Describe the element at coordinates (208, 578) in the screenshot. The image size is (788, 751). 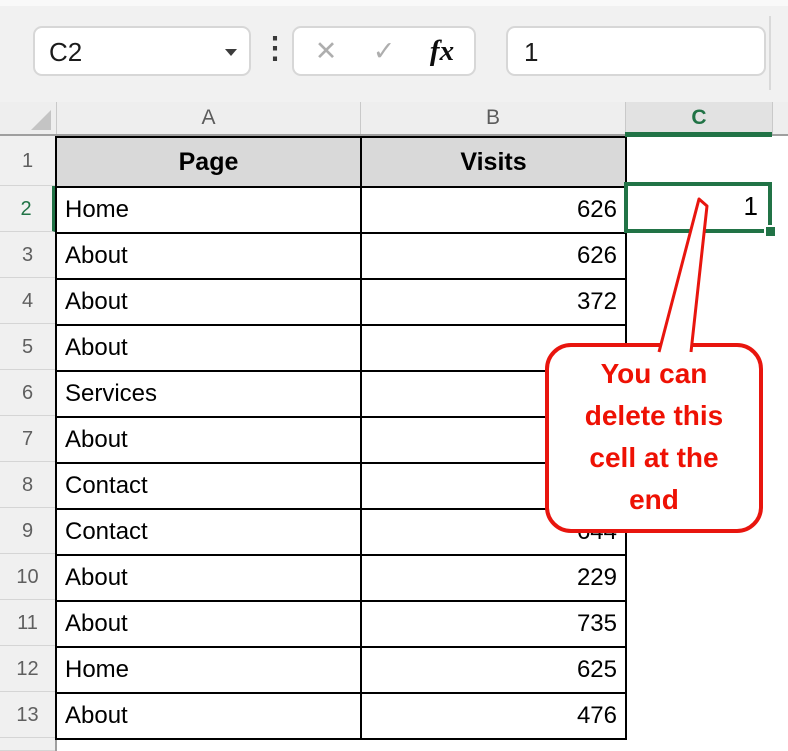
I see `cell-A10: About` at that location.